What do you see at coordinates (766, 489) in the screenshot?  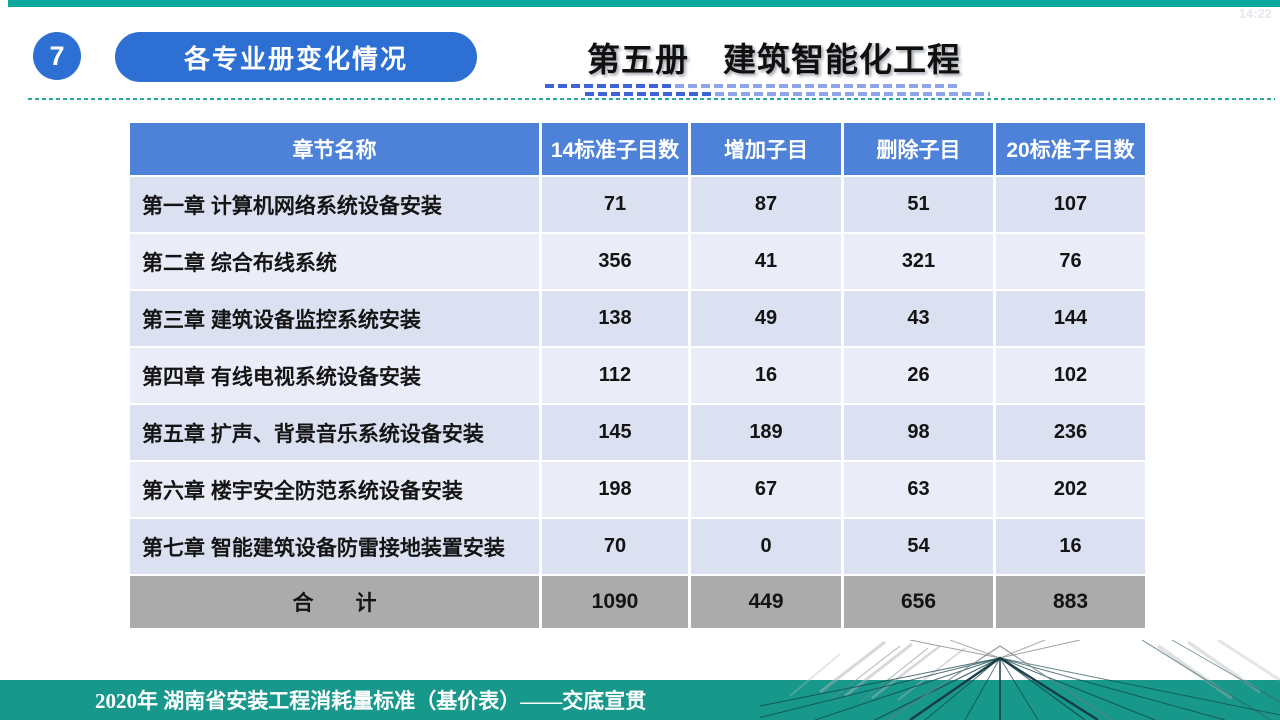 I see `value-cell: 67` at bounding box center [766, 489].